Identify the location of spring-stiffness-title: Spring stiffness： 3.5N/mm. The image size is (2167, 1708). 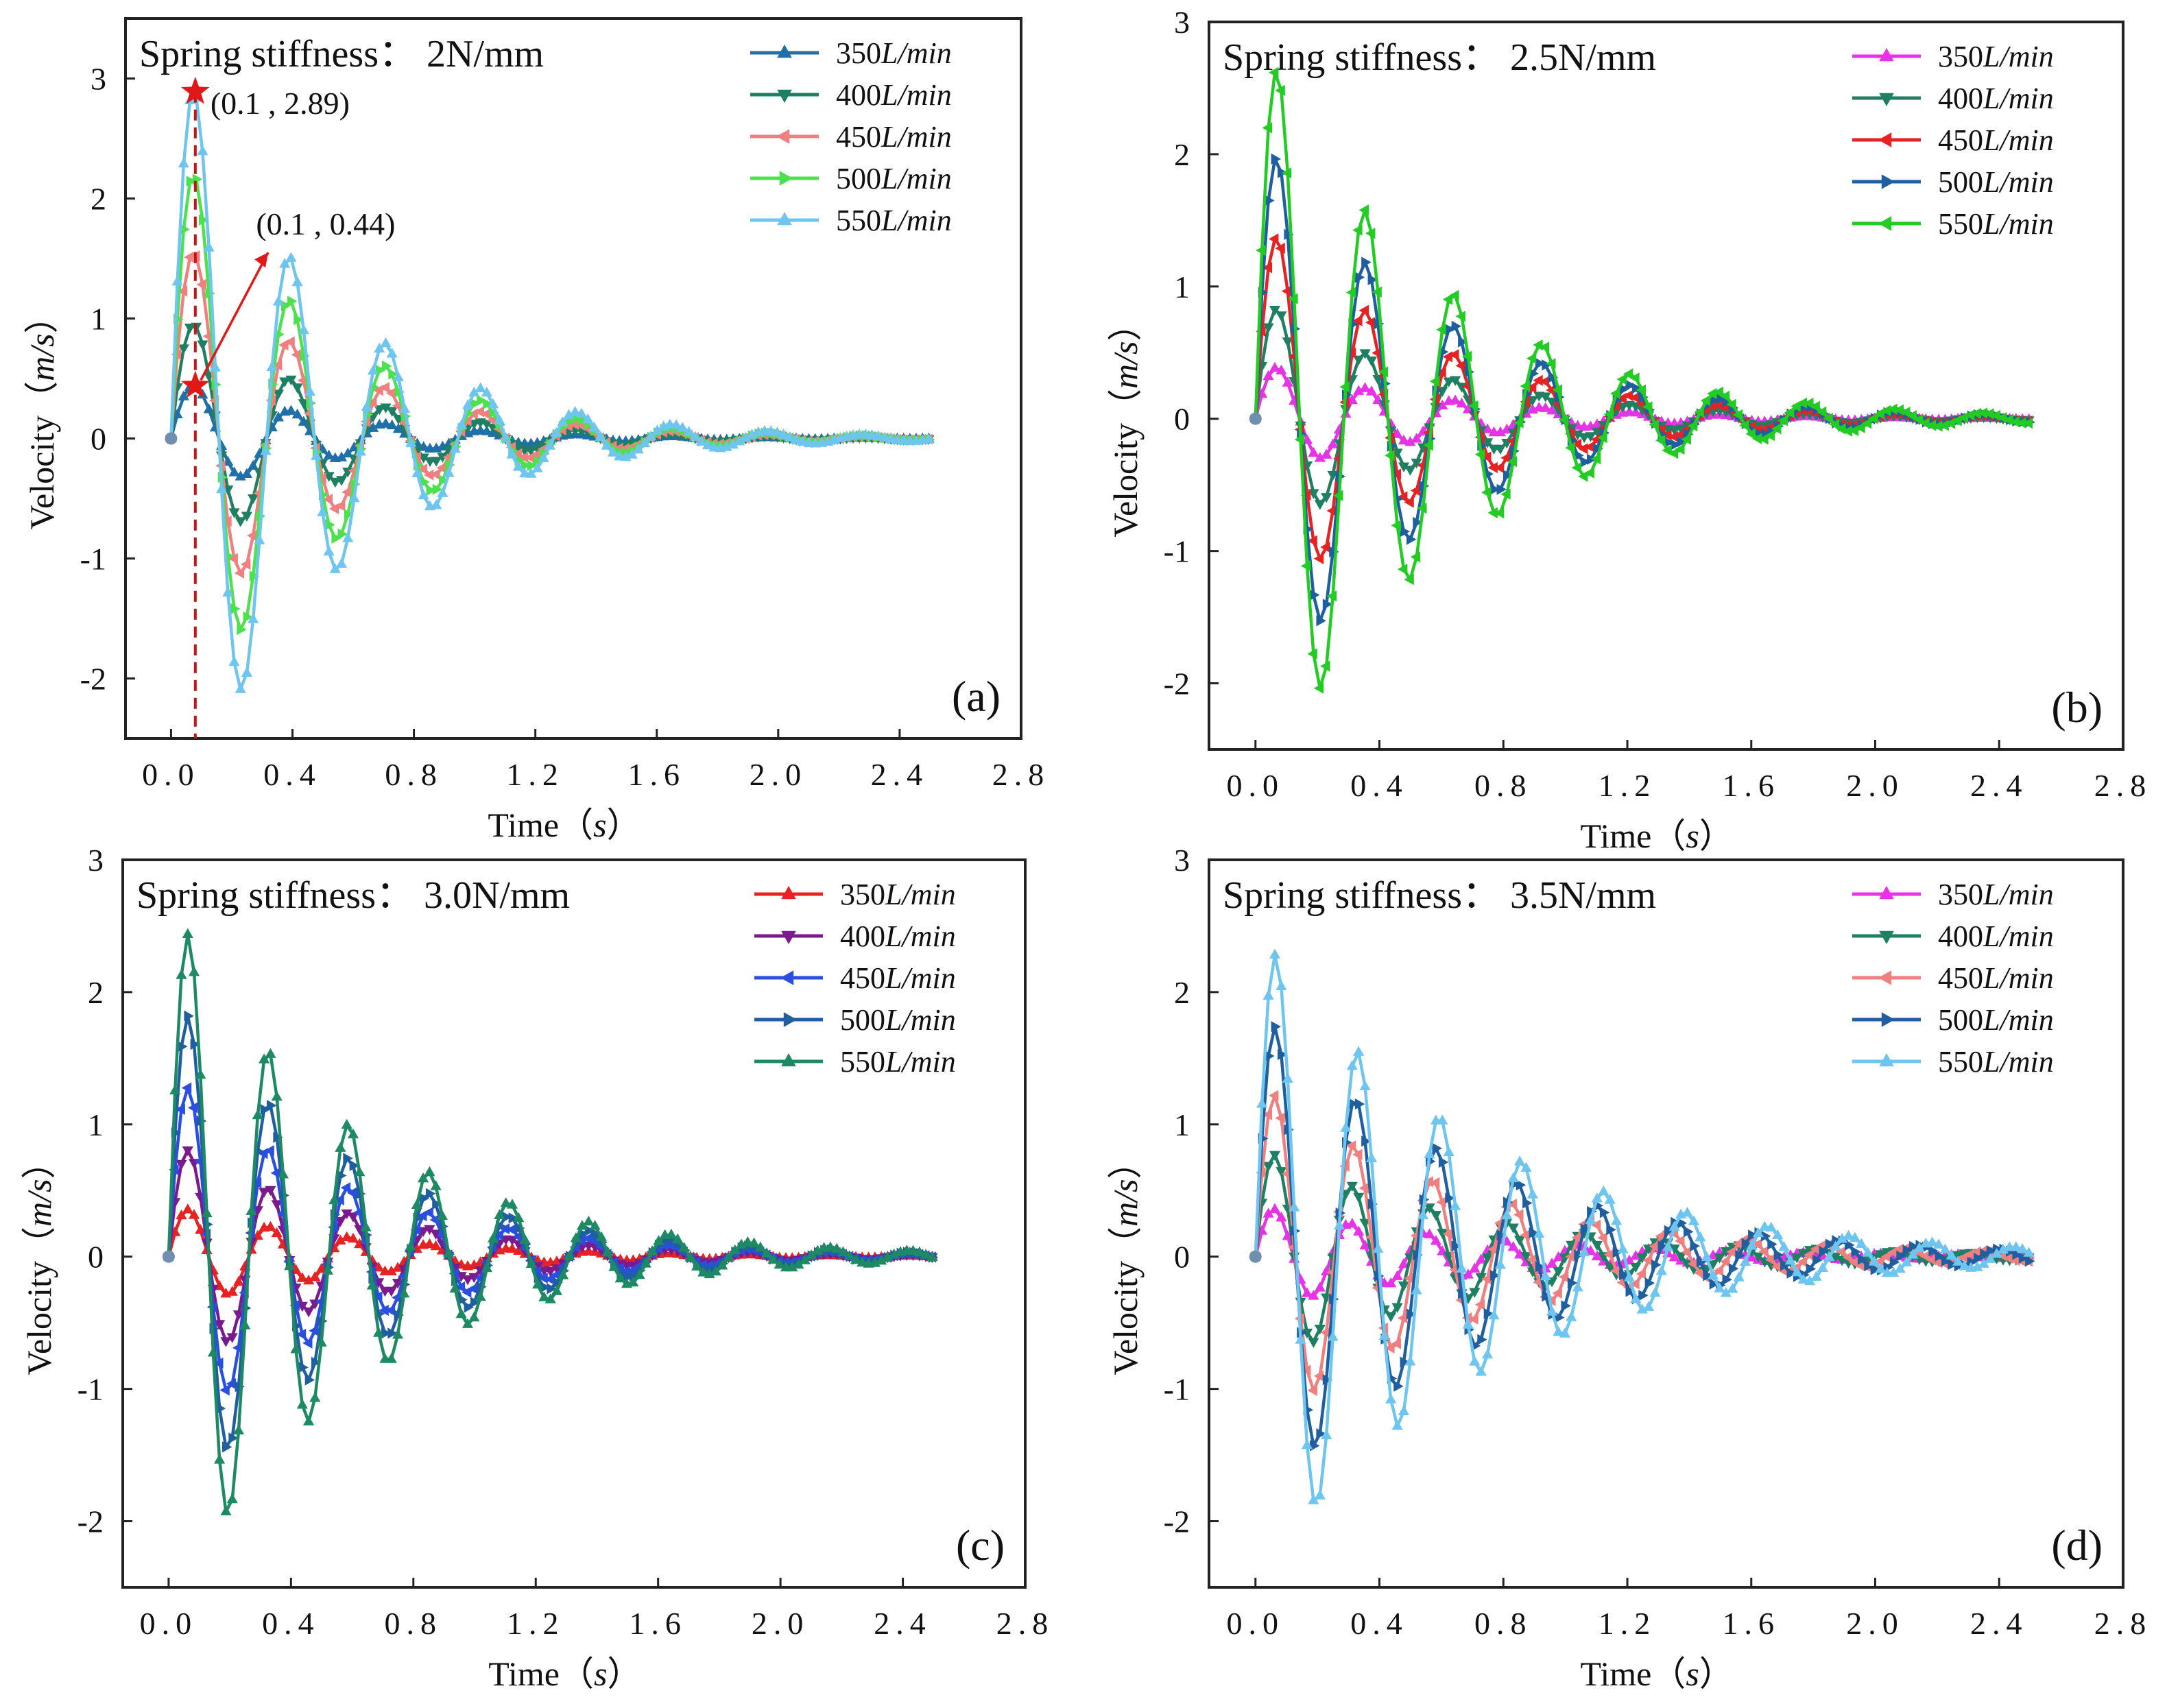
(1439, 896).